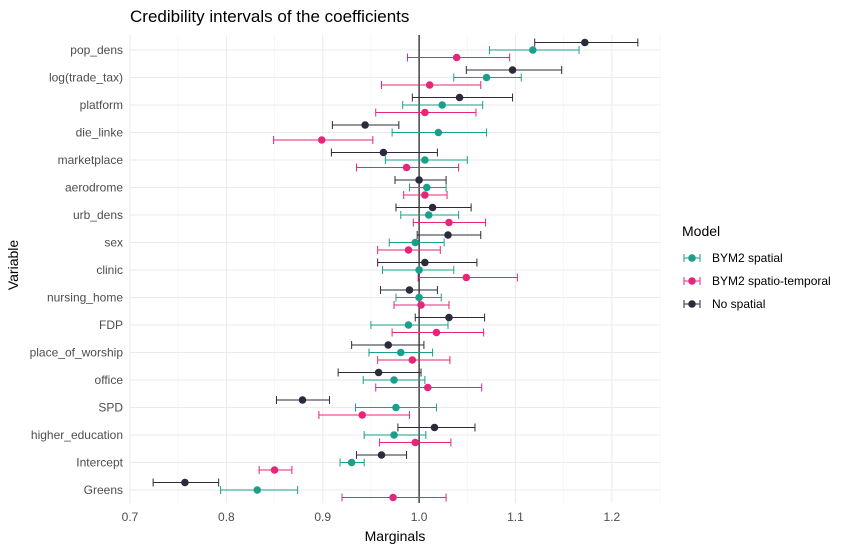 Image resolution: width=848 pixels, height=550 pixels. What do you see at coordinates (130, 517) in the screenshot?
I see `x-tick-label: 0.7` at bounding box center [130, 517].